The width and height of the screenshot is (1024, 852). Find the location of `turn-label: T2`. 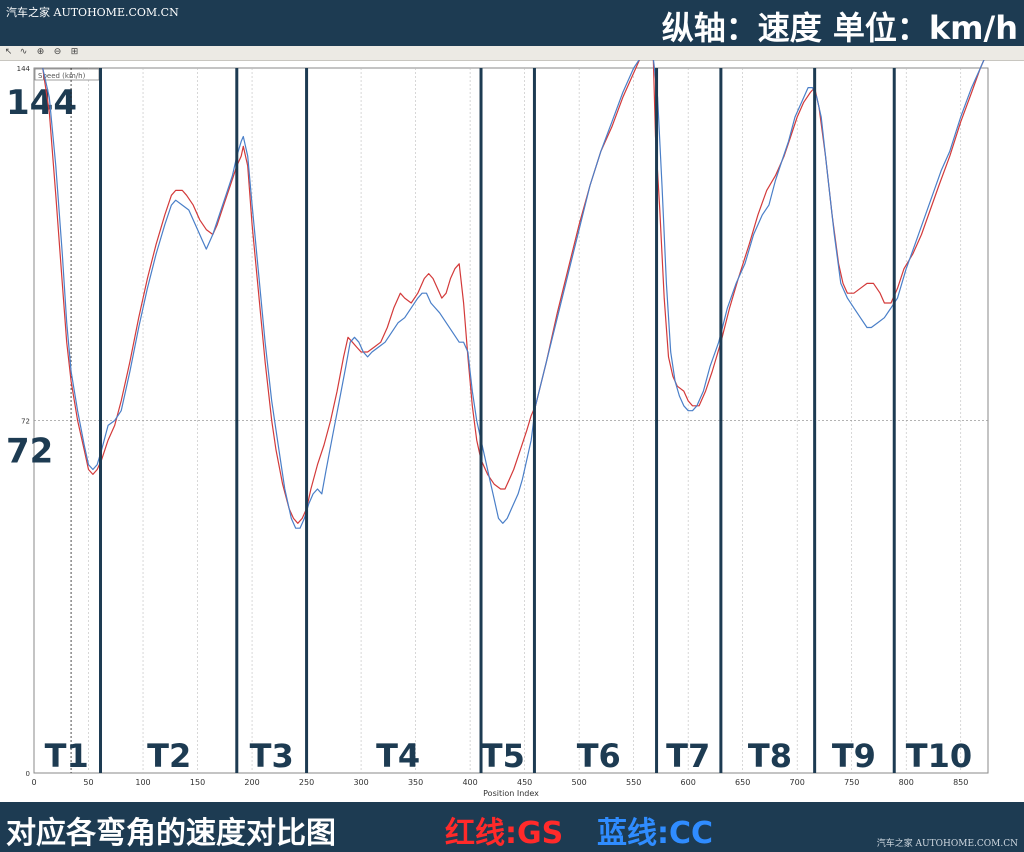

turn-label: T2 is located at coordinates (169, 756).